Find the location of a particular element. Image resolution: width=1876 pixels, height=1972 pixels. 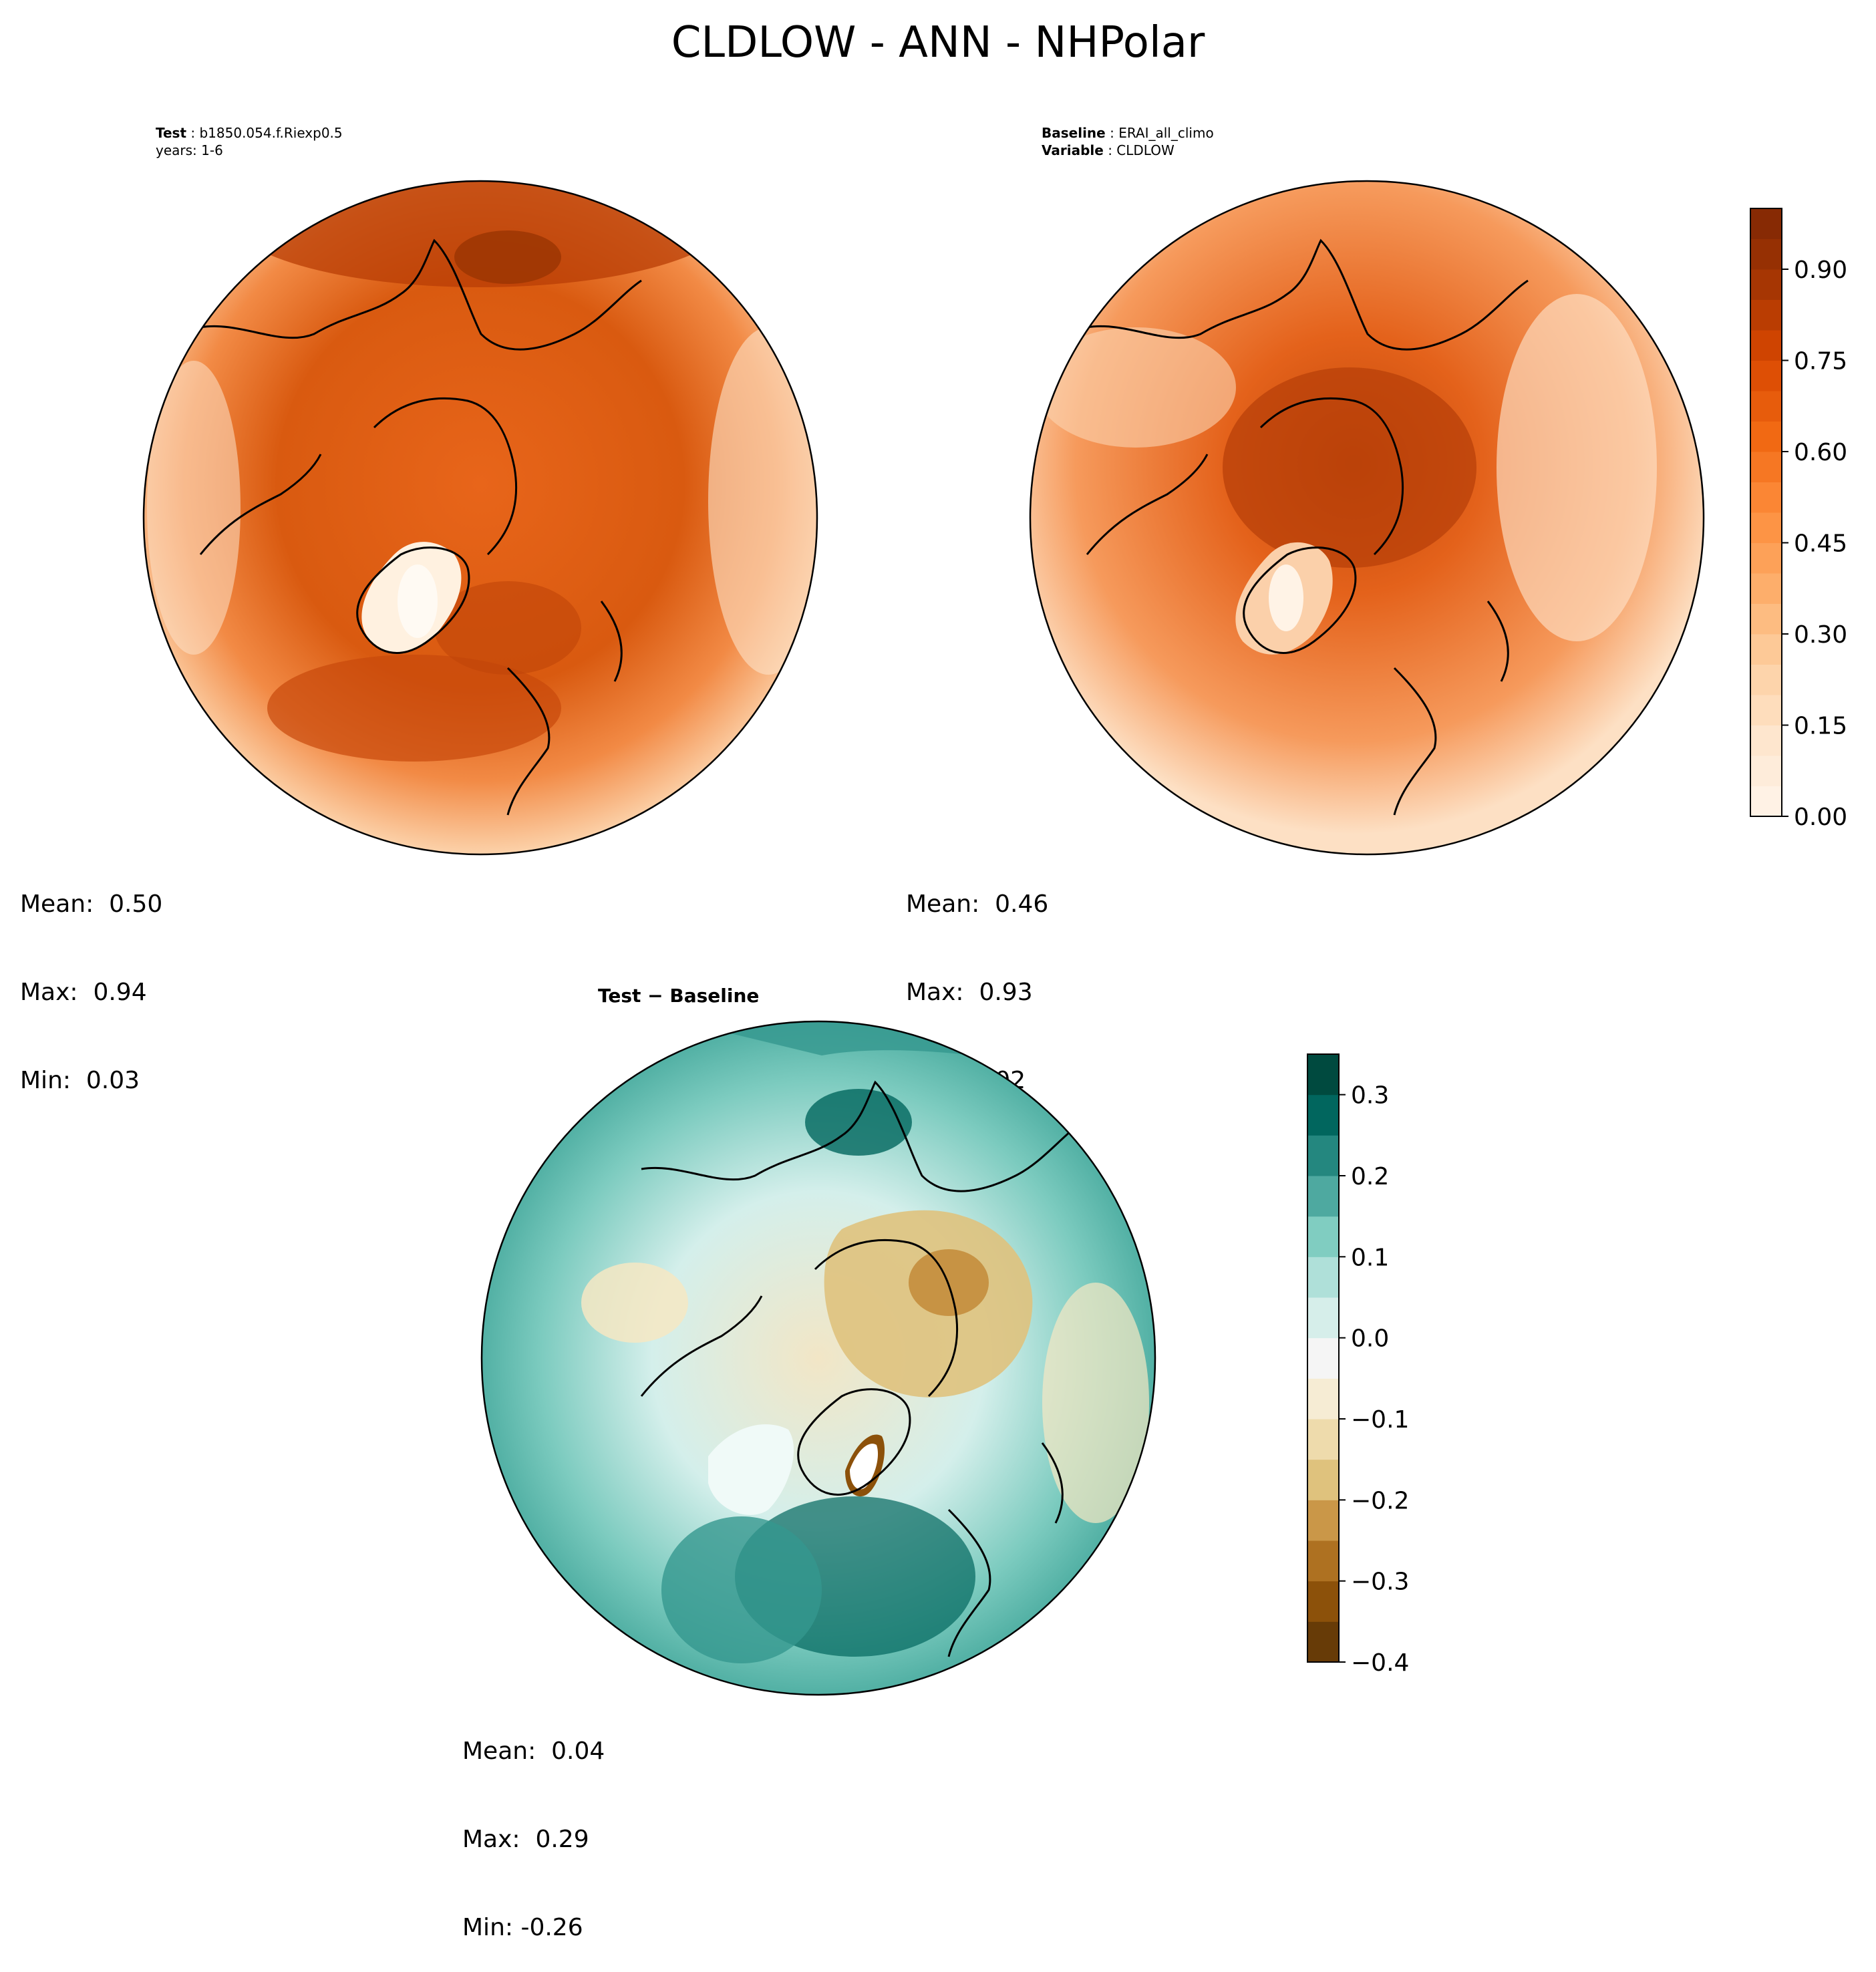

colorbar-diff-tick-label-0: −0.4 is located at coordinates (1380, 1663).